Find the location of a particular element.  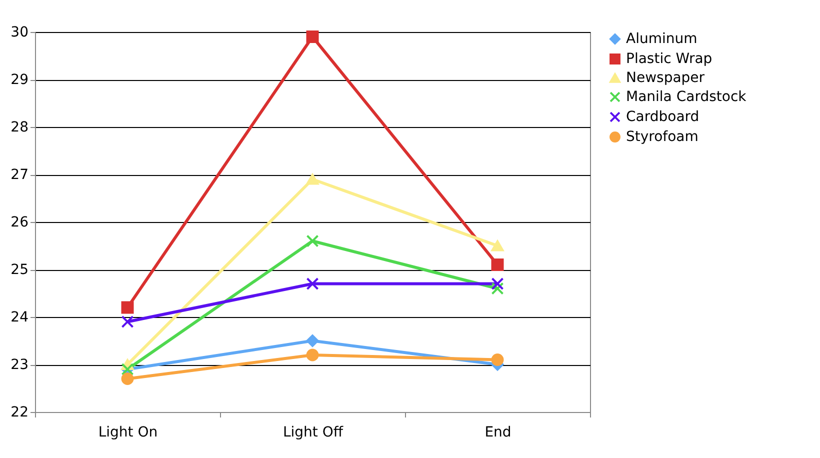

legend-label: Cardboard is located at coordinates (663, 117).